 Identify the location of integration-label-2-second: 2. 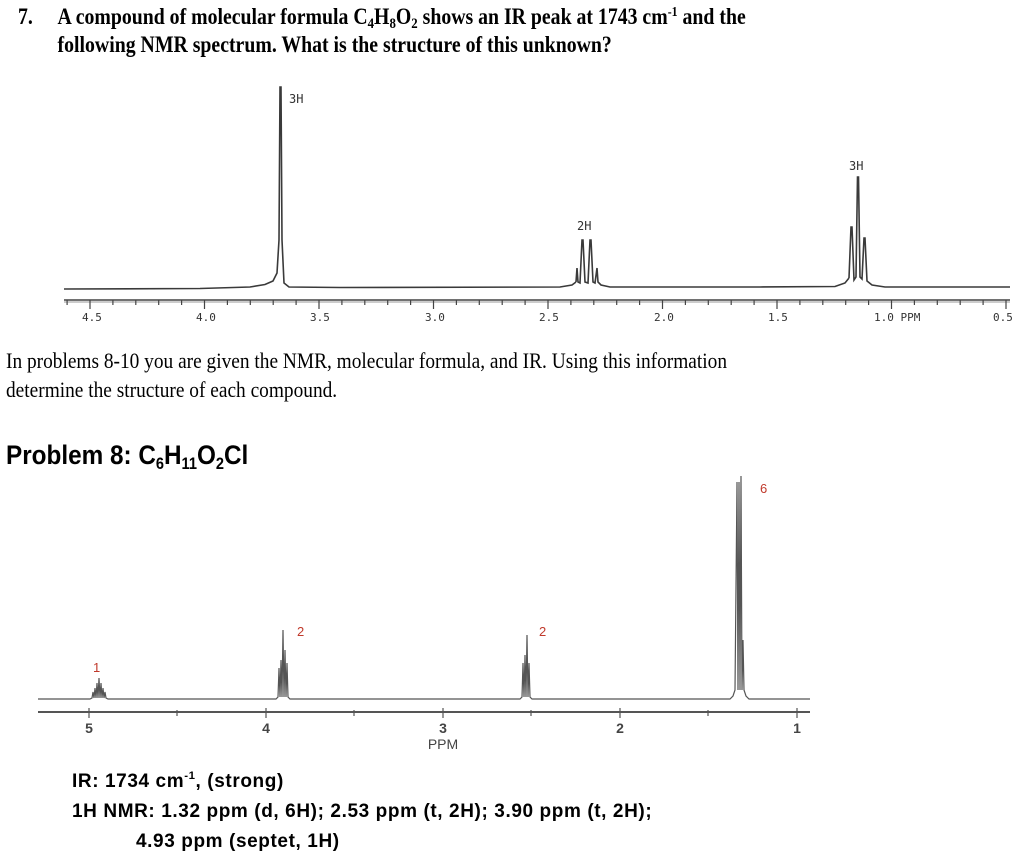
(542, 631).